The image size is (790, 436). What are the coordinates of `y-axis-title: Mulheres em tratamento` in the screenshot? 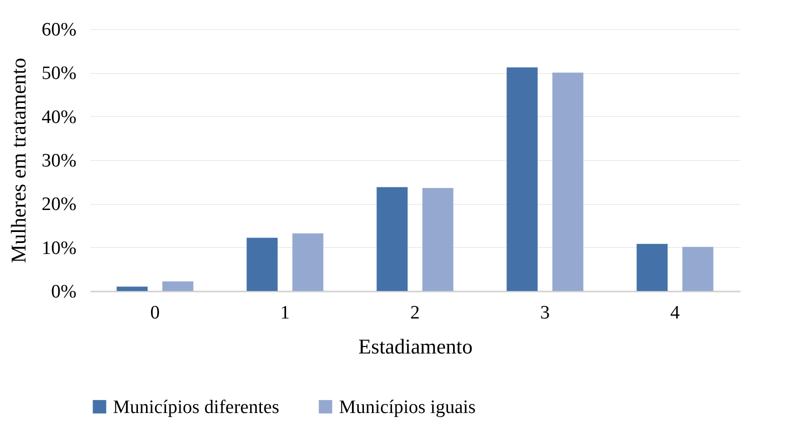 It's located at (18, 161).